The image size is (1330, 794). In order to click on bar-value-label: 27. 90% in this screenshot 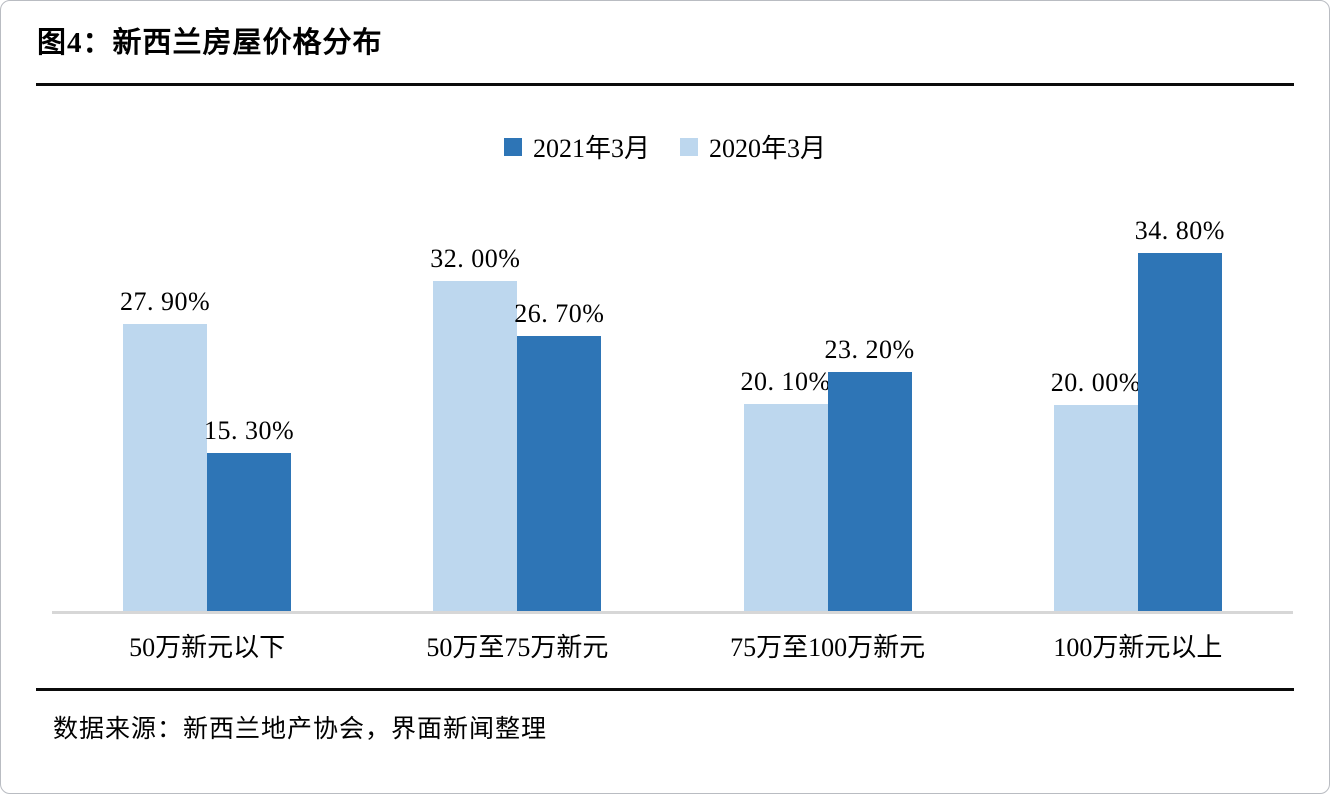, I will do `click(165, 301)`.